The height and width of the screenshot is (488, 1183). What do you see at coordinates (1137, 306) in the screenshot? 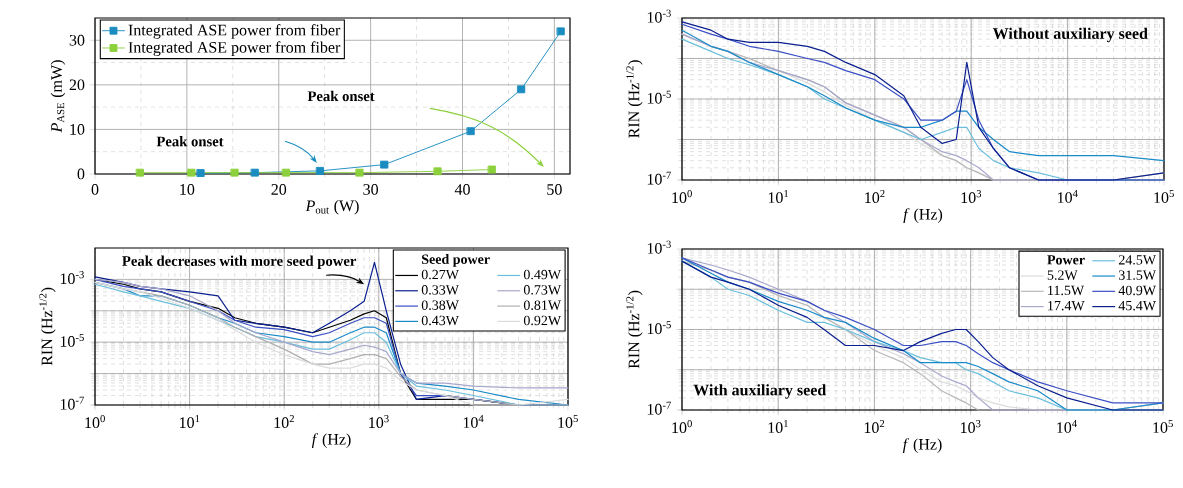
I see `legend-label: 45.4W` at bounding box center [1137, 306].